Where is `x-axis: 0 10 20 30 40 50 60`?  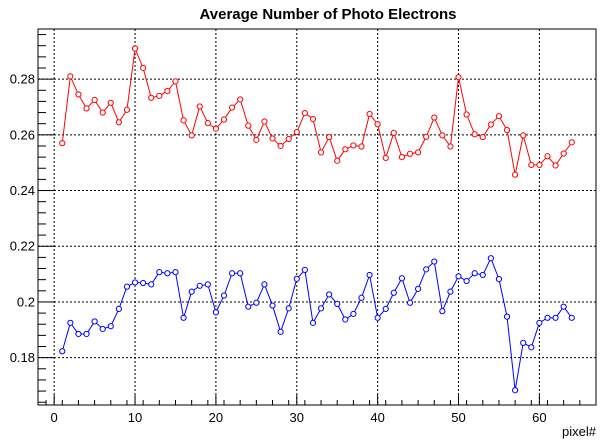 x-axis: 0 10 20 30 40 50 60 is located at coordinates (313, 410).